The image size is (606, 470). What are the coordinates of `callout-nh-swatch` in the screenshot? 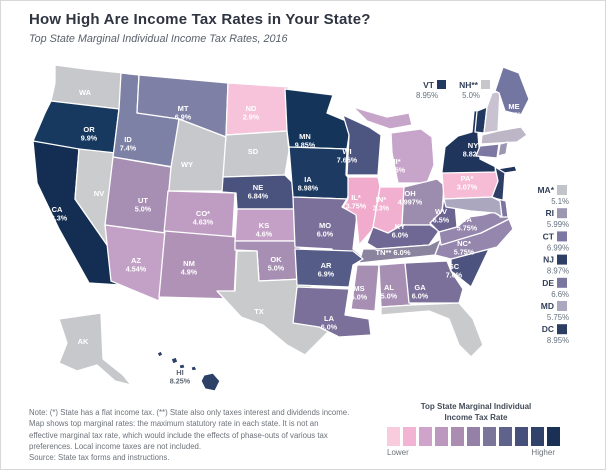 It's located at (485, 84).